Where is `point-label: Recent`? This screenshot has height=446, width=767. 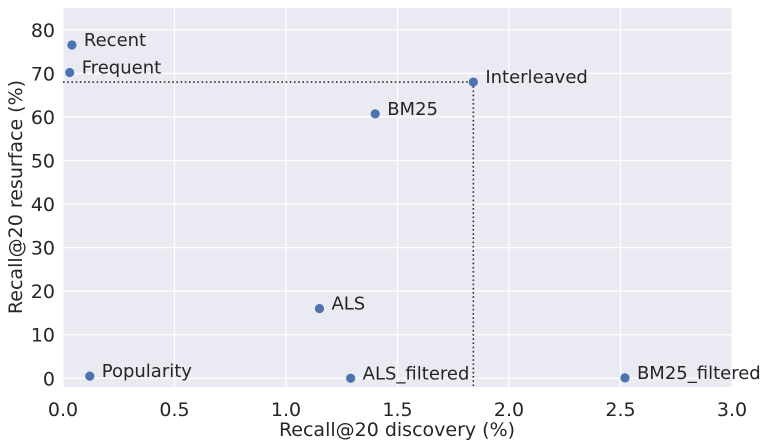
point-label: Recent is located at coordinates (115, 40).